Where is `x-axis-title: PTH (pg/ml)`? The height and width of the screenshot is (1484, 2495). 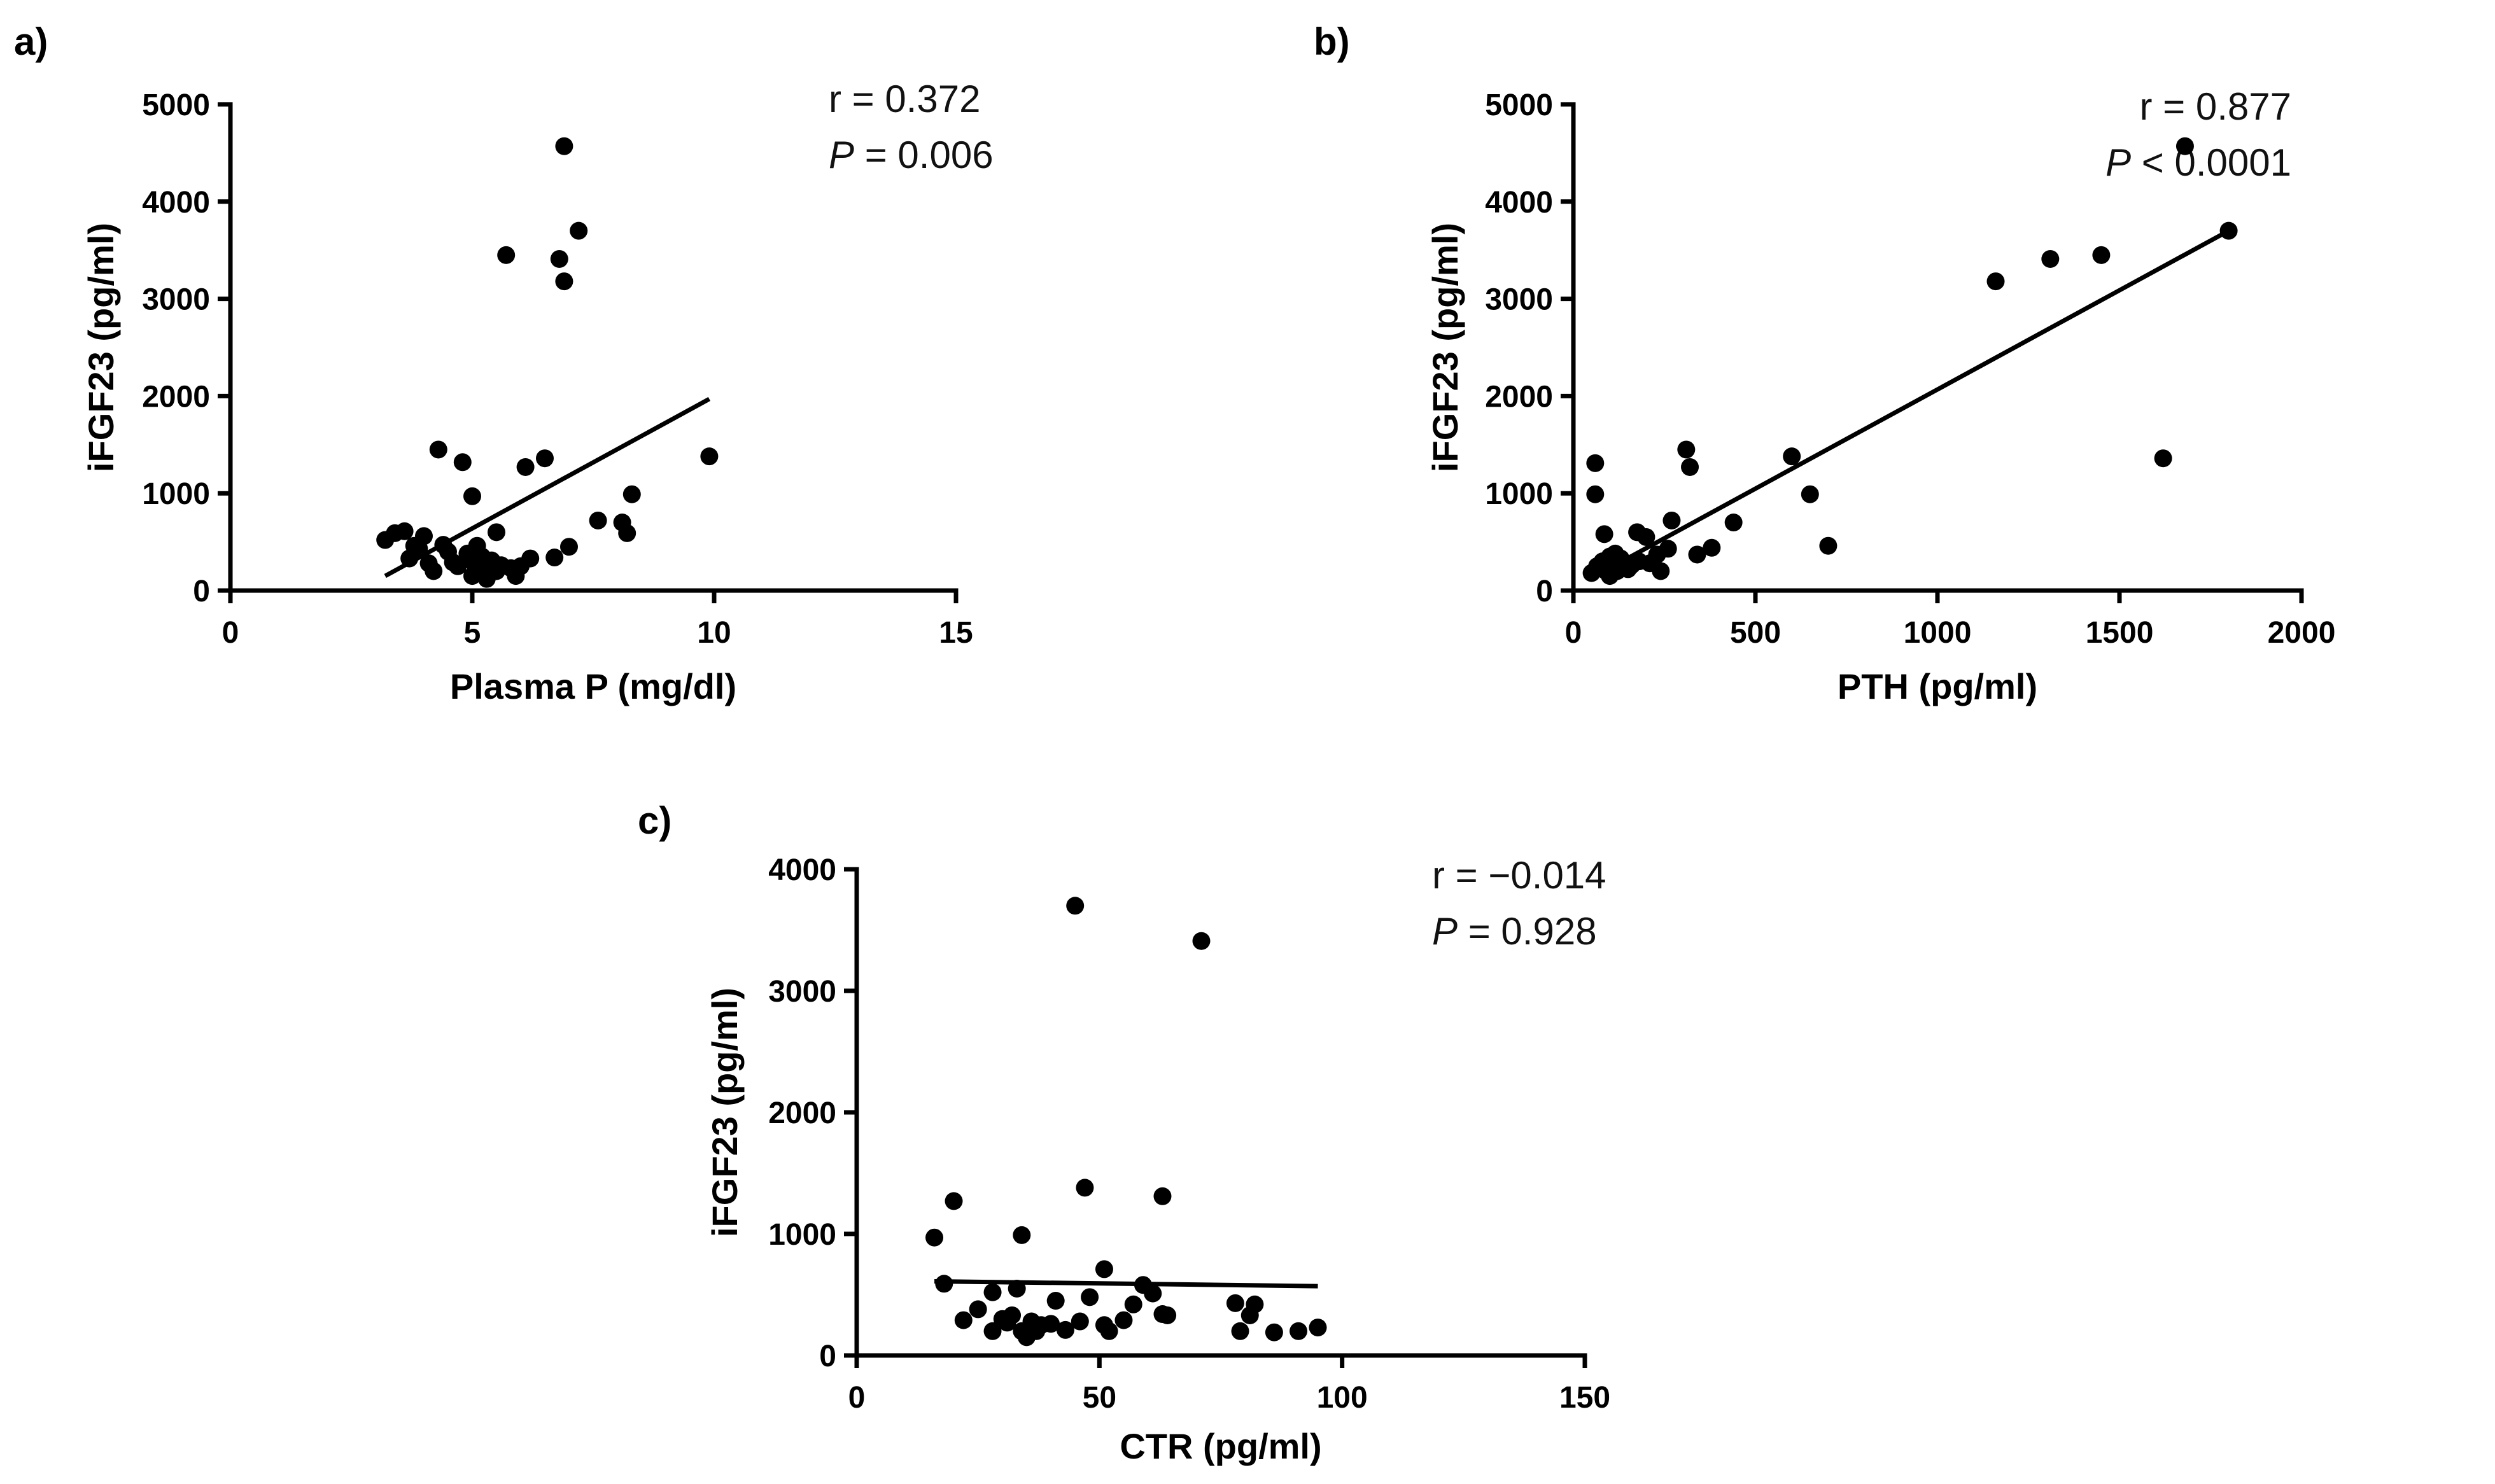 x-axis-title: PTH (pg/ml) is located at coordinates (1938, 686).